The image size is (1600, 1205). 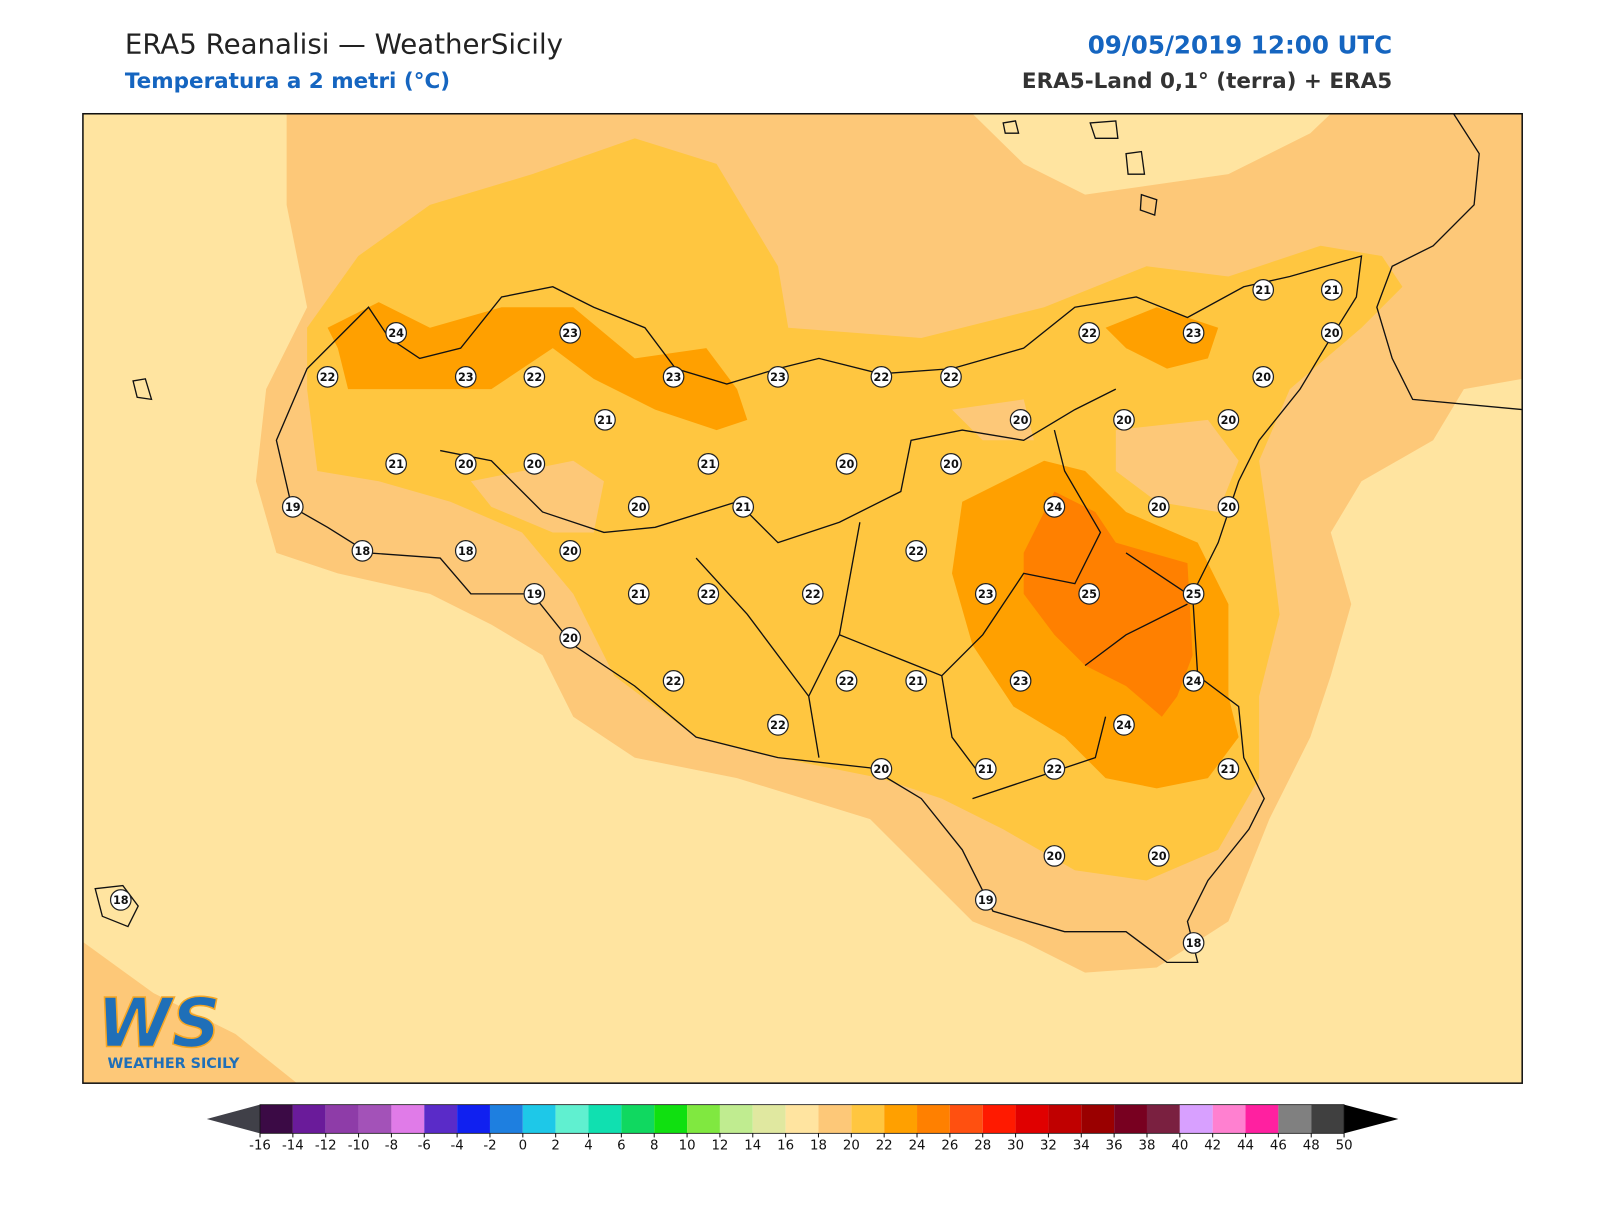 I want to click on source: ERA5-Land 0,1° (terra) + ERA5, so click(x=1207, y=81).